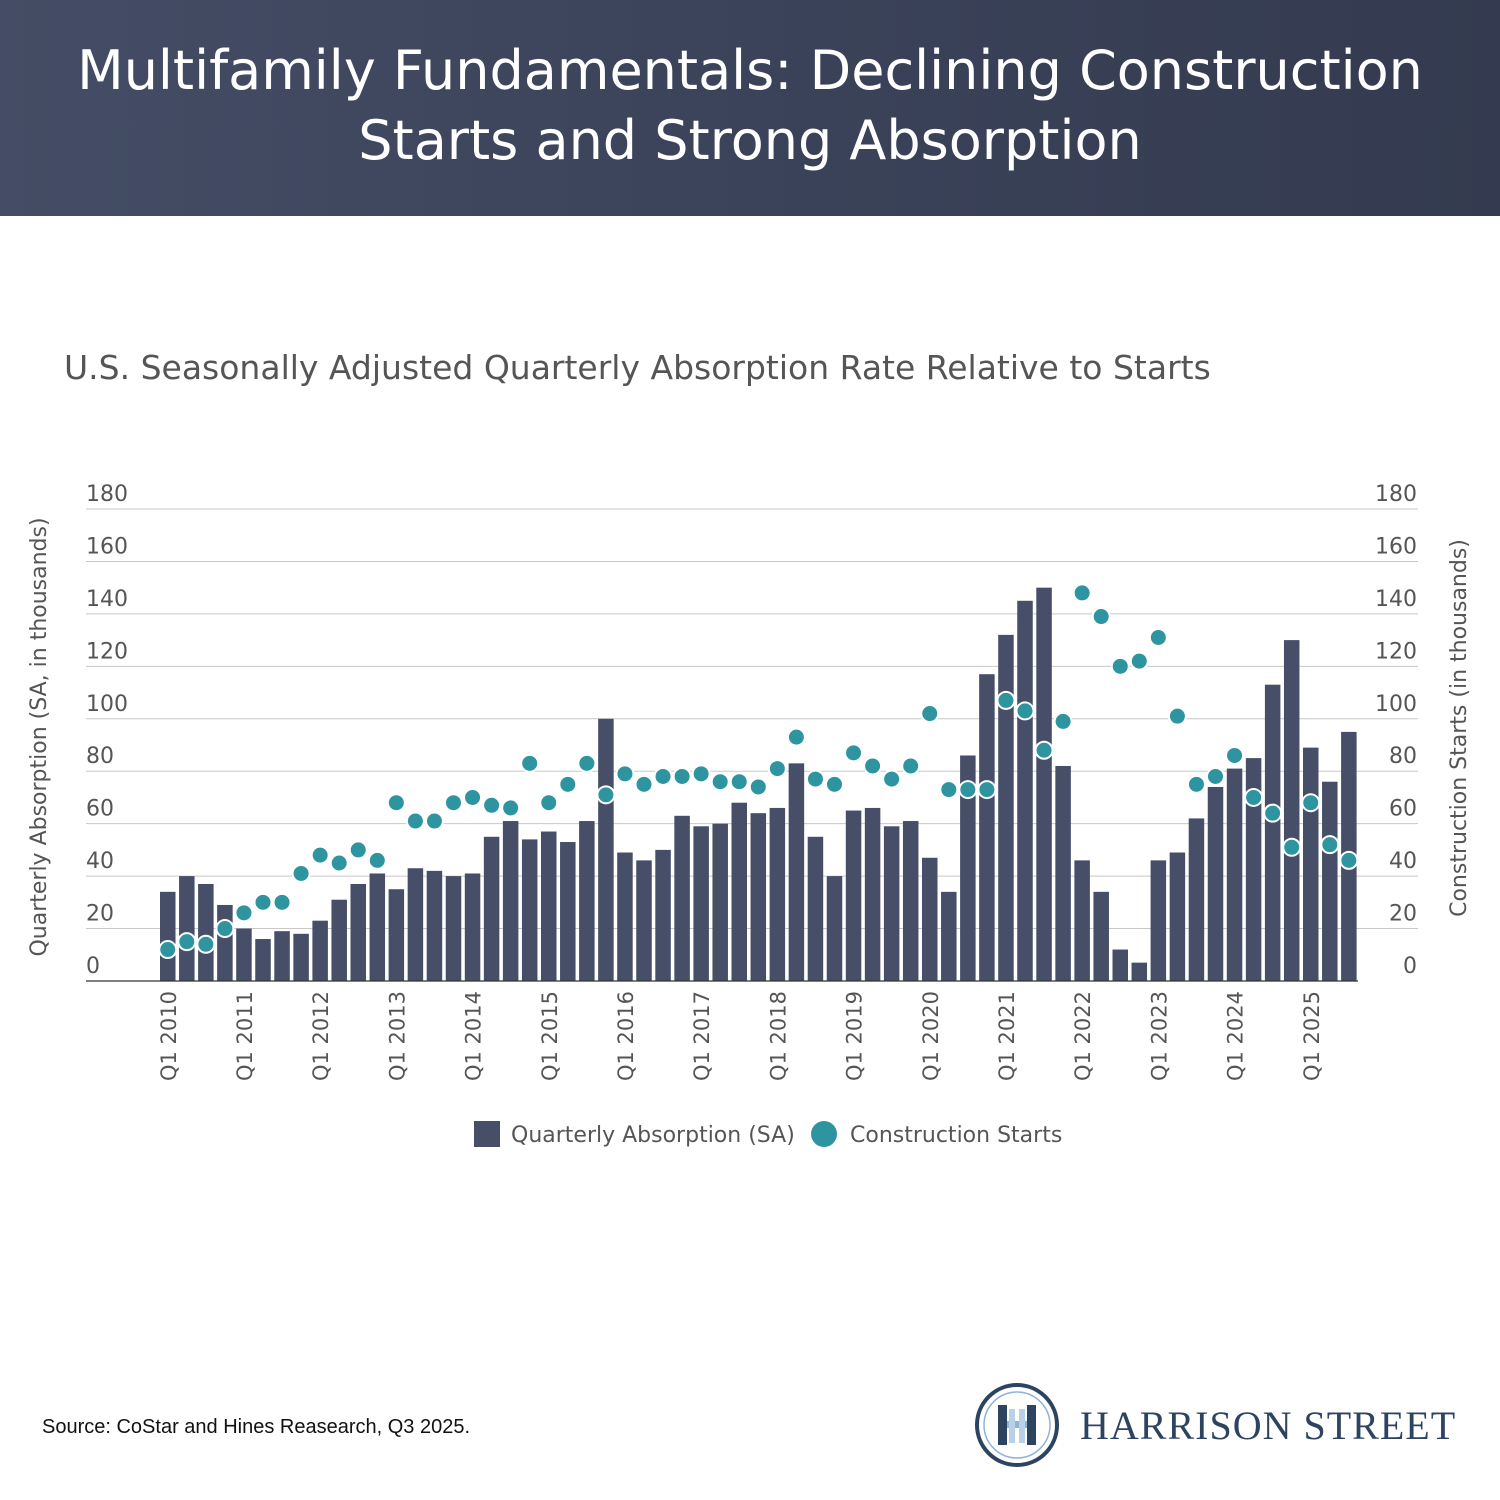 The image size is (1500, 1500). I want to click on y-tick-label-right: 20, so click(1403, 914).